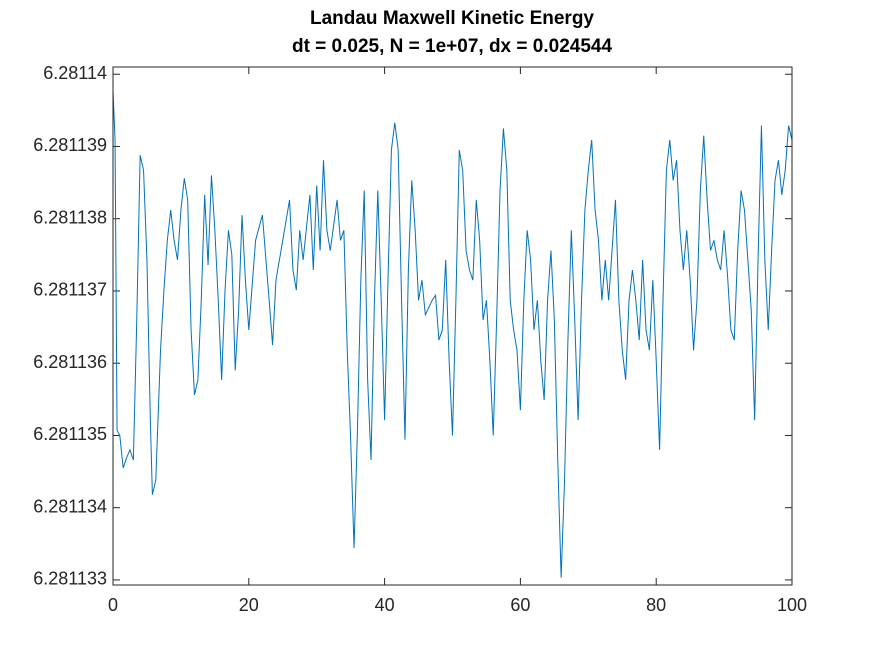  Describe the element at coordinates (792, 605) in the screenshot. I see `x-tick-label: 100` at that location.